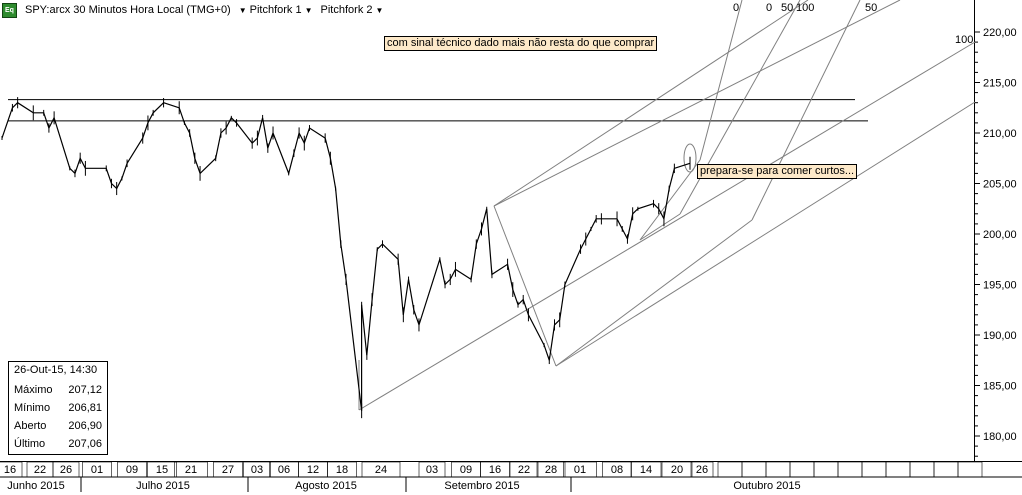 The height and width of the screenshot is (495, 1022). Describe the element at coordinates (284, 470) in the screenshot. I see `x-day-label: 06` at that location.